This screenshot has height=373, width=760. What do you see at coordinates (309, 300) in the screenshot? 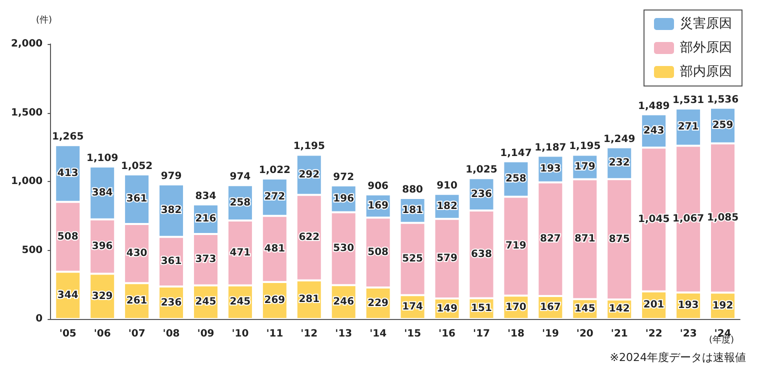
I see `data-label: 281` at bounding box center [309, 300].